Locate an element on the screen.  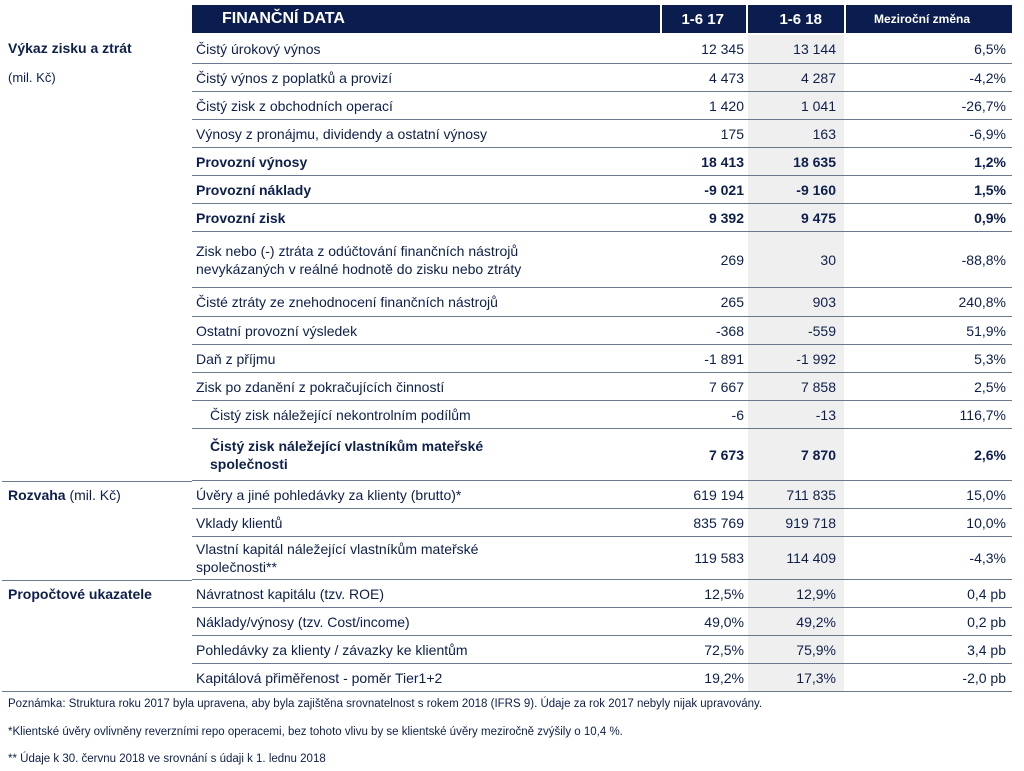
row-label: Kapitálová přiměřenost - poměr Tier1+2 is located at coordinates (319, 677).